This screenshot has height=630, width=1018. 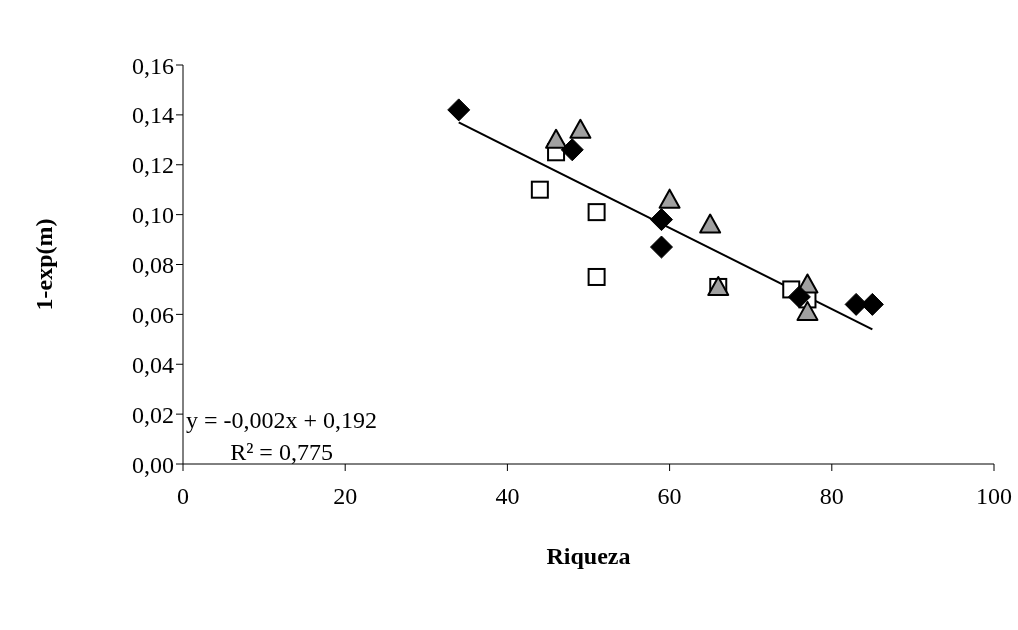 What do you see at coordinates (282, 420) in the screenshot?
I see `annotation: y = -0,002x + 0,192` at bounding box center [282, 420].